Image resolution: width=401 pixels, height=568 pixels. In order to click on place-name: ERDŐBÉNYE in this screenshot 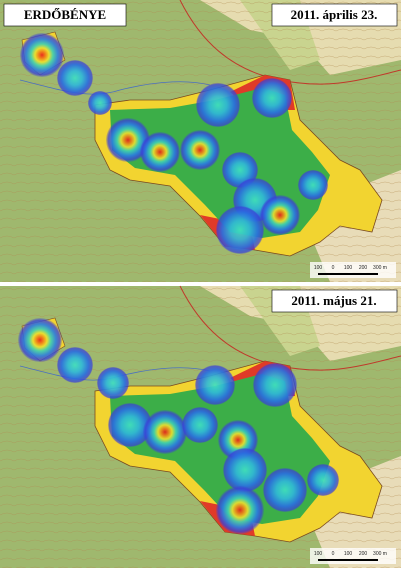, I will do `click(65, 14)`.